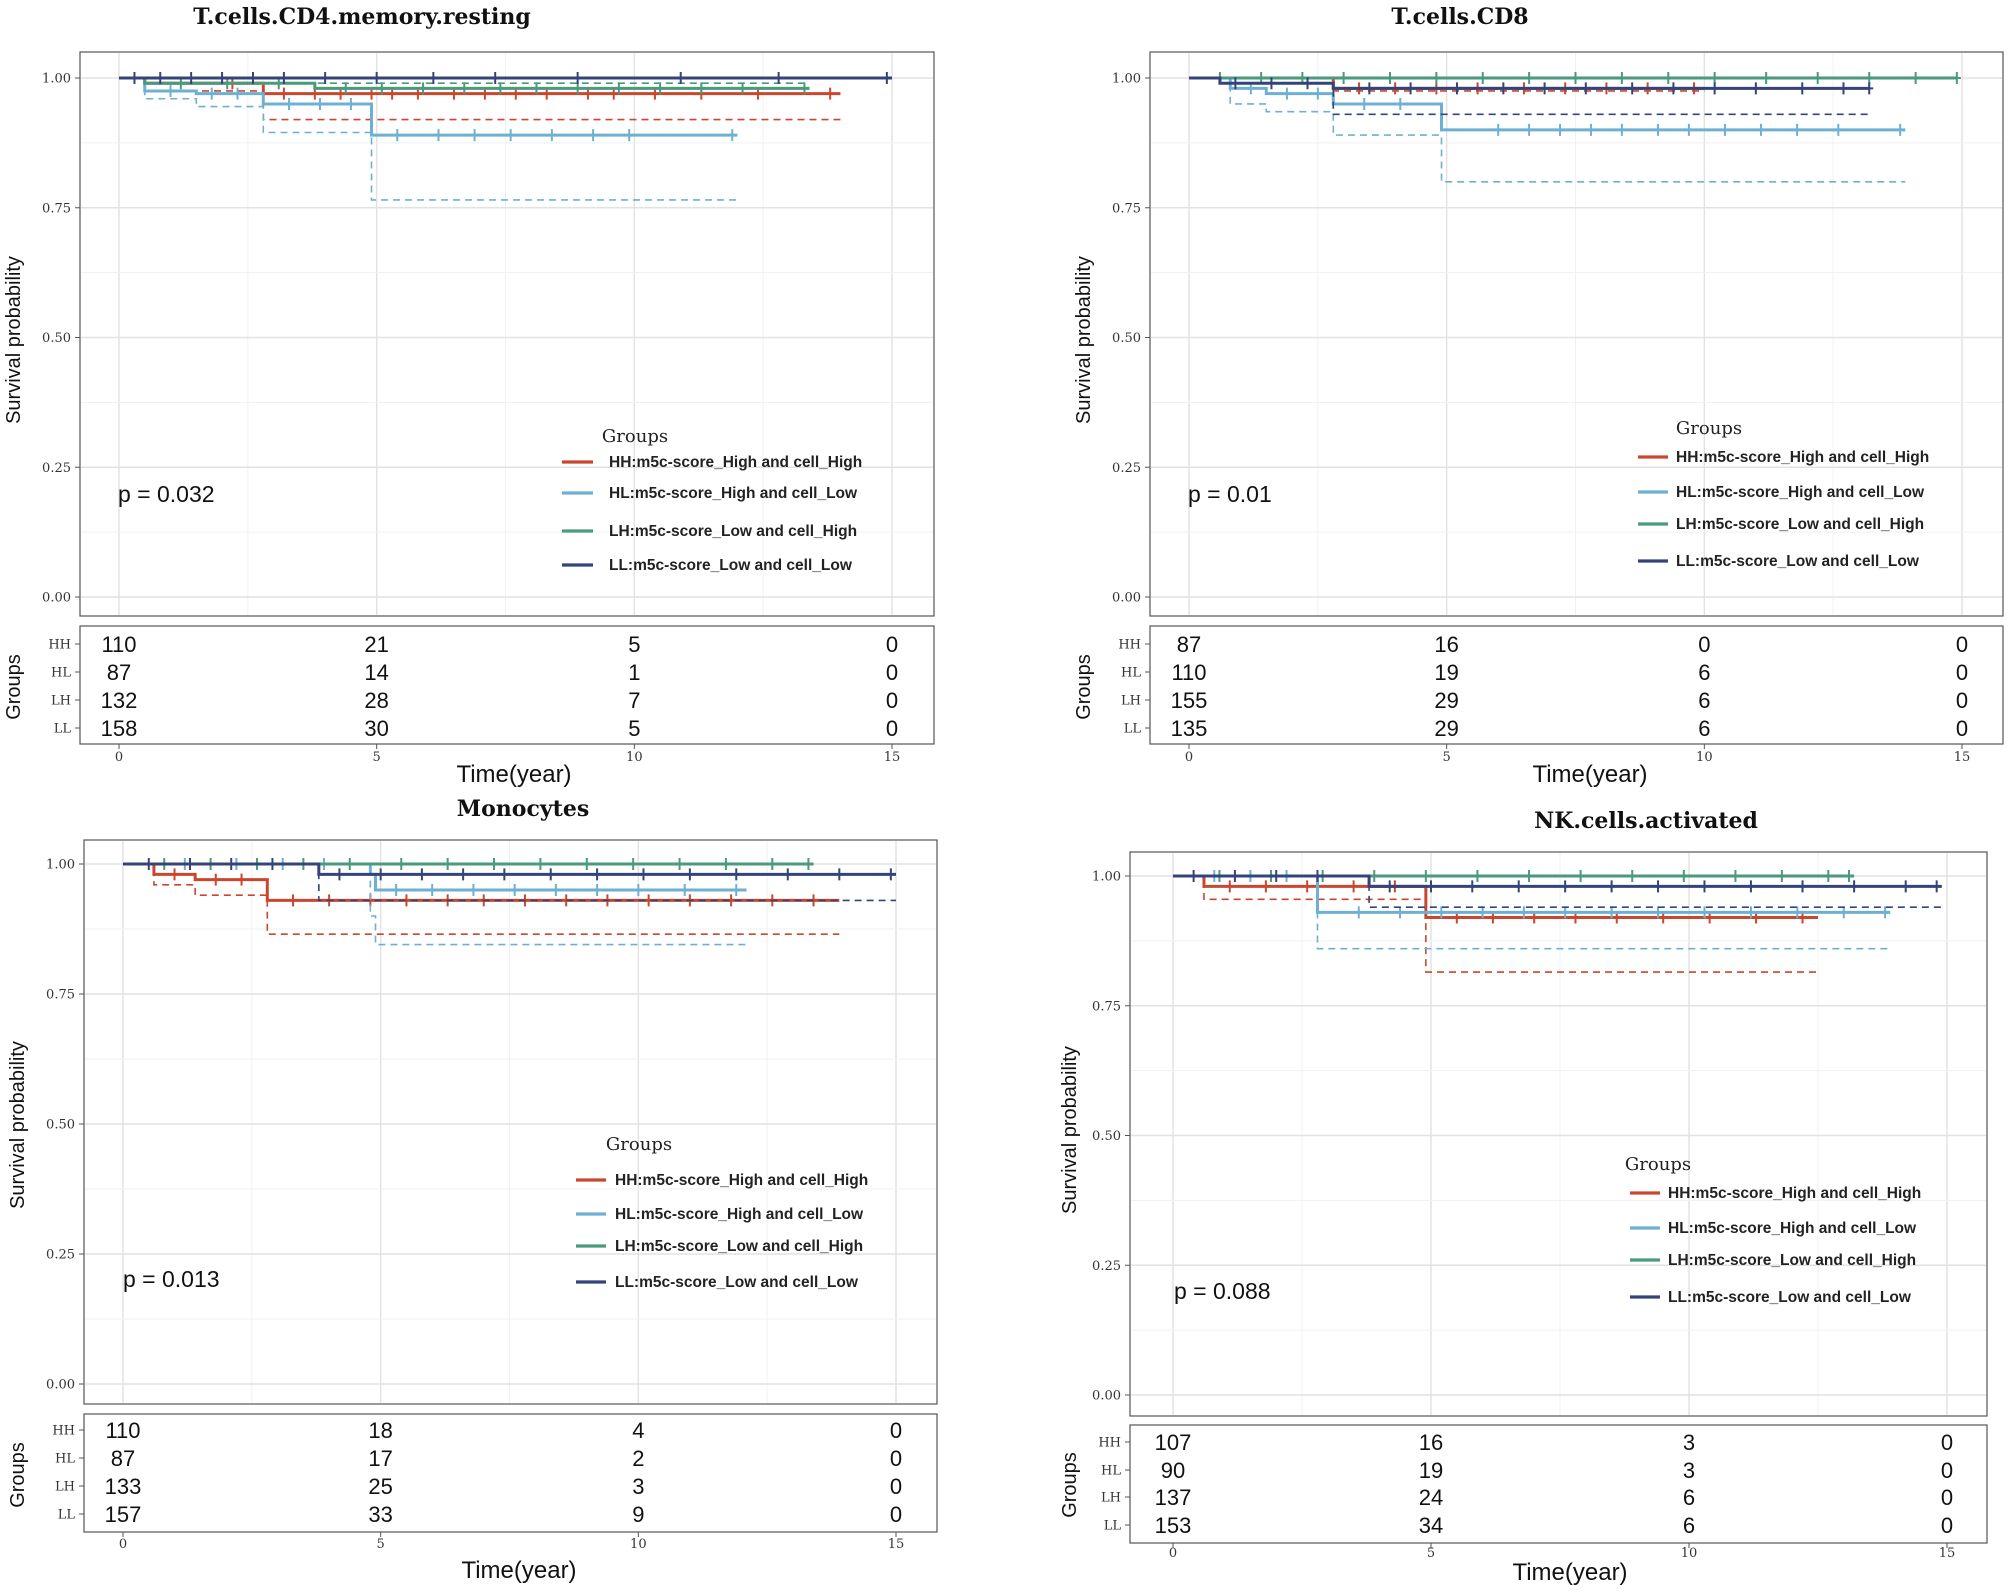 Image resolution: width=2008 pixels, height=1592 pixels. I want to click on risk-count: 110, so click(1188, 672).